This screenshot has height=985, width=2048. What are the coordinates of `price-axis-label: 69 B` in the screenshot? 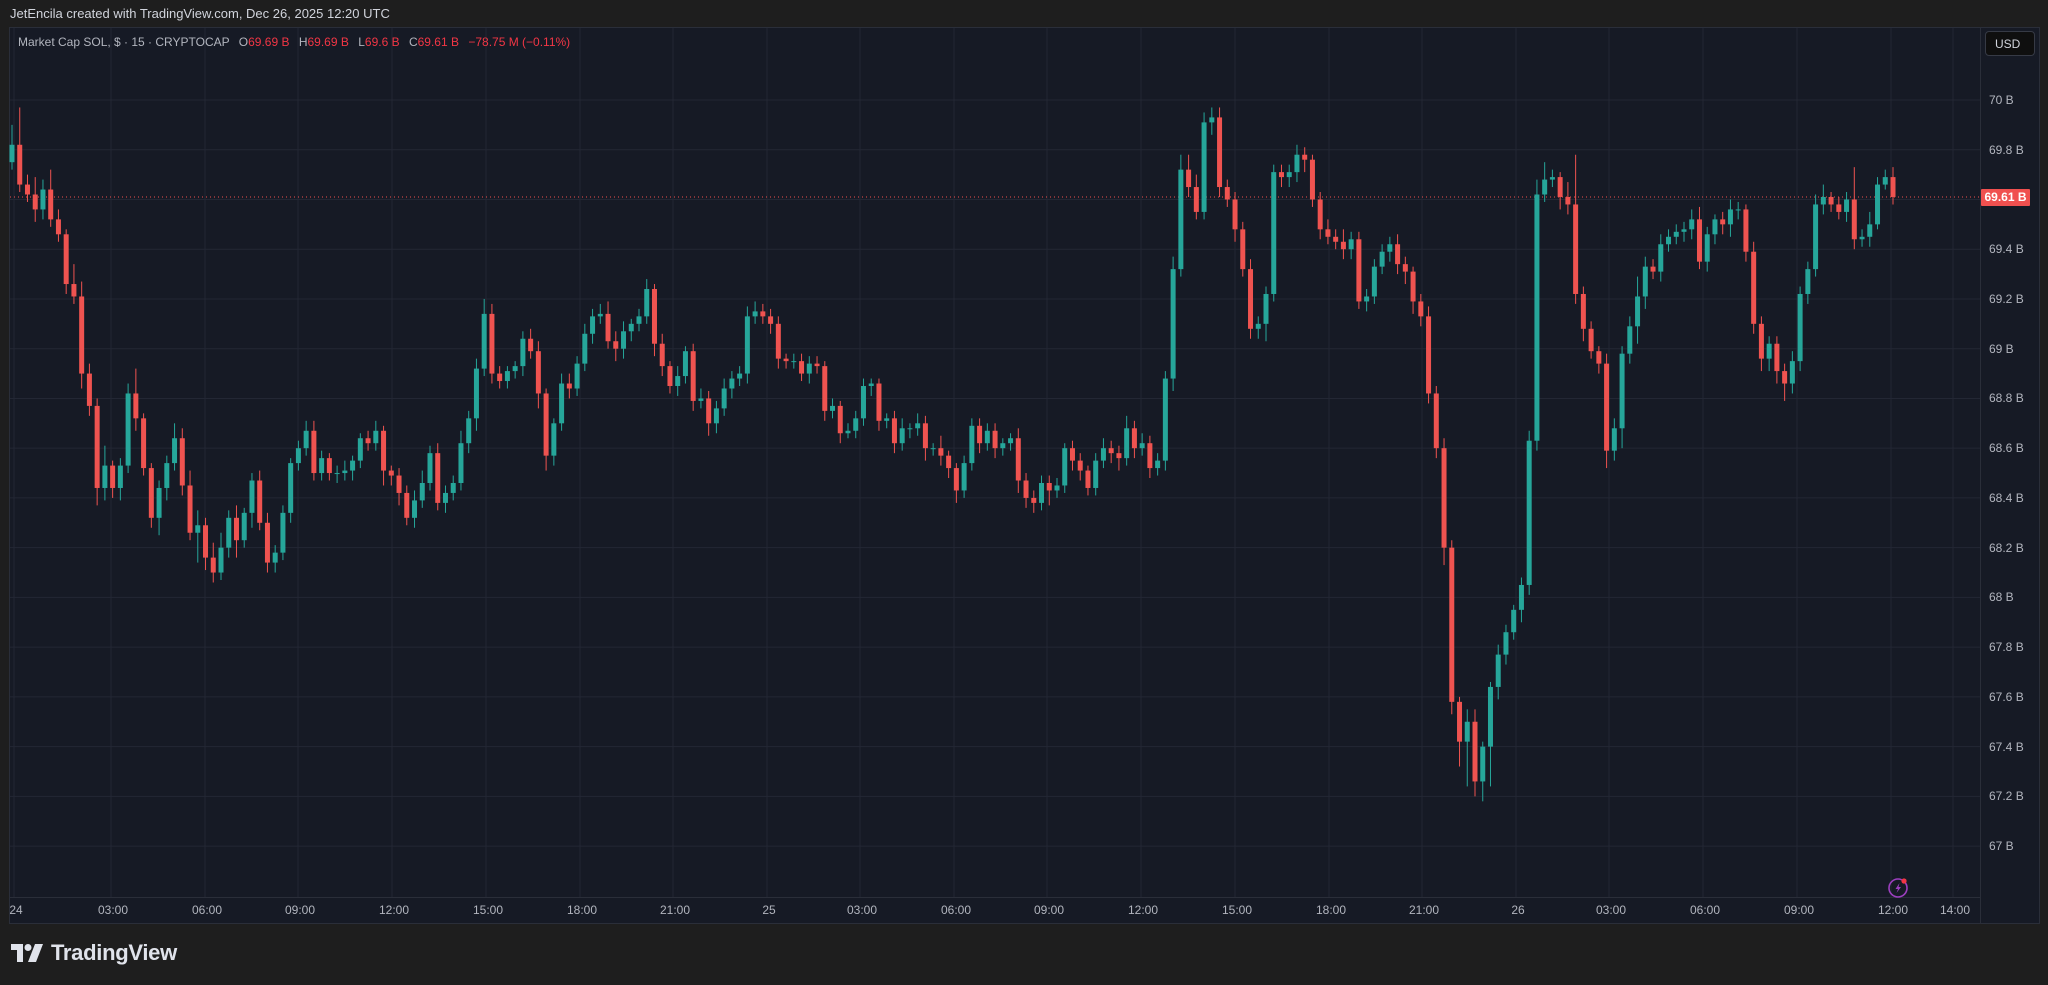 It's located at (2001, 348).